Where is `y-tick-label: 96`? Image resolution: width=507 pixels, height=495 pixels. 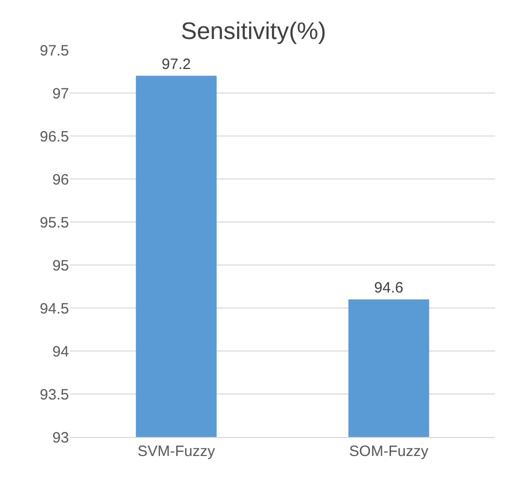
y-tick-label: 96 is located at coordinates (60, 179).